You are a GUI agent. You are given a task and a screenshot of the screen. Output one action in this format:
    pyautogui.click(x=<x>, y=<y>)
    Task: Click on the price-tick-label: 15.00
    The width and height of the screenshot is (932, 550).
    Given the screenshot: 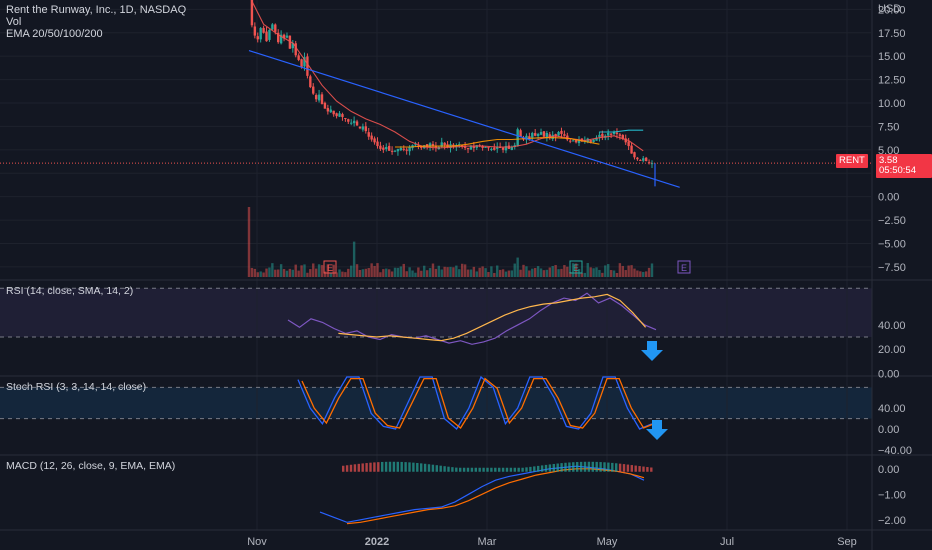 What is the action you would take?
    pyautogui.click(x=892, y=57)
    